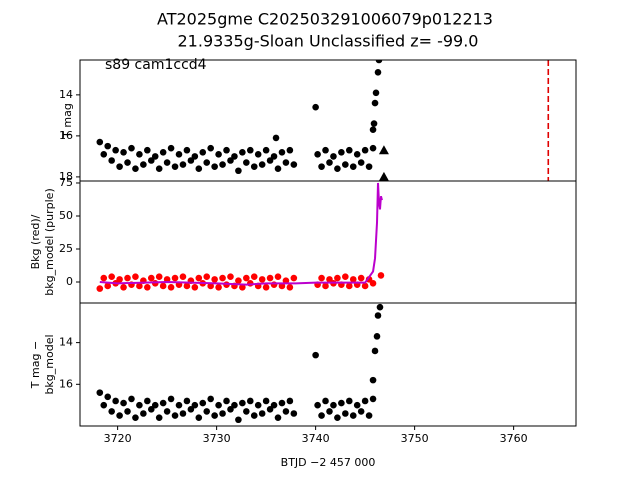 The width and height of the screenshot is (640, 480). What do you see at coordinates (35, 241) in the screenshot?
I see `y-axis-label: Bkg (red)/` at bounding box center [35, 241].